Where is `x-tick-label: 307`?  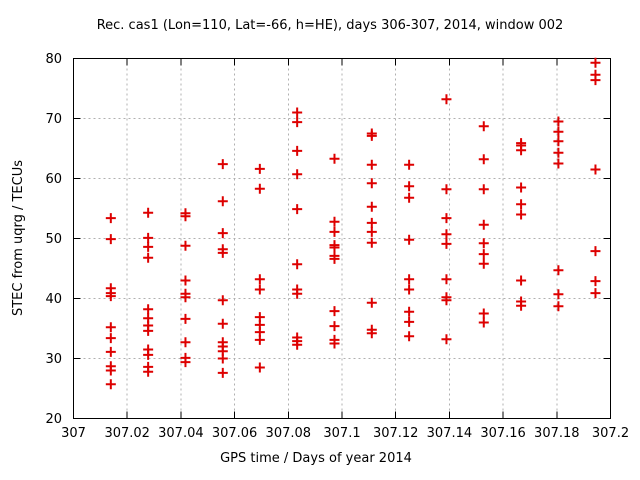 x-tick-label: 307 is located at coordinates (73, 433).